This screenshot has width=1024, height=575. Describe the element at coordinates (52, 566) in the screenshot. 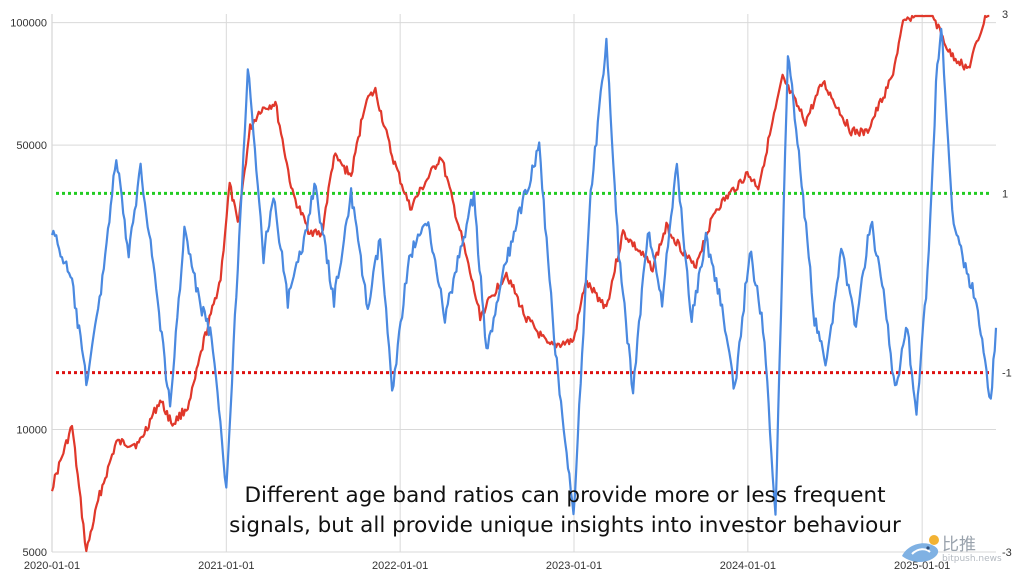

I see `x-tick-label: 2020-01-01` at that location.